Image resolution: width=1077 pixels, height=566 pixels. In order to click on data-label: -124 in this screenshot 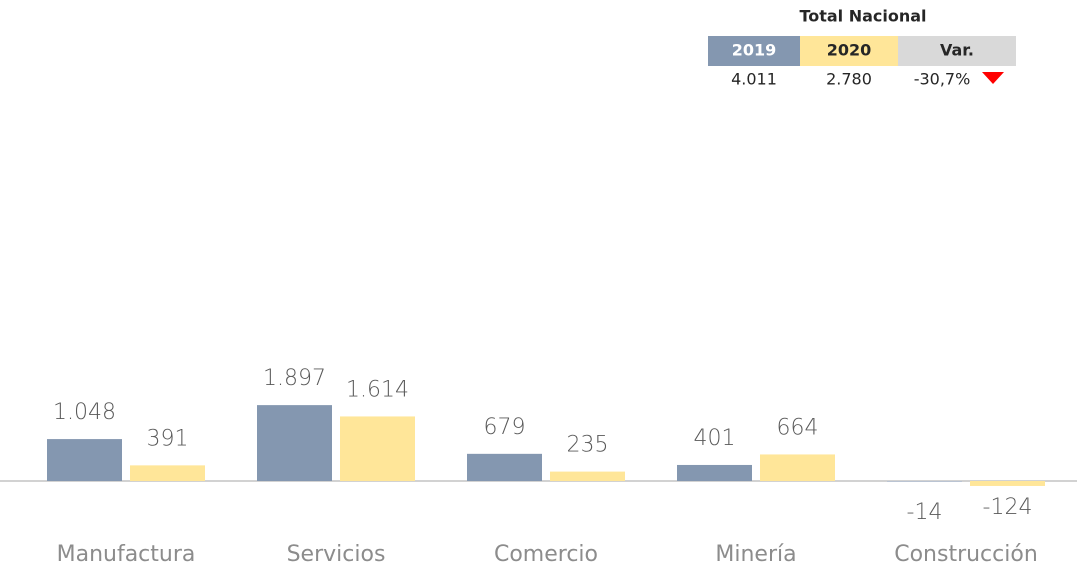, I will do `click(1008, 507)`.